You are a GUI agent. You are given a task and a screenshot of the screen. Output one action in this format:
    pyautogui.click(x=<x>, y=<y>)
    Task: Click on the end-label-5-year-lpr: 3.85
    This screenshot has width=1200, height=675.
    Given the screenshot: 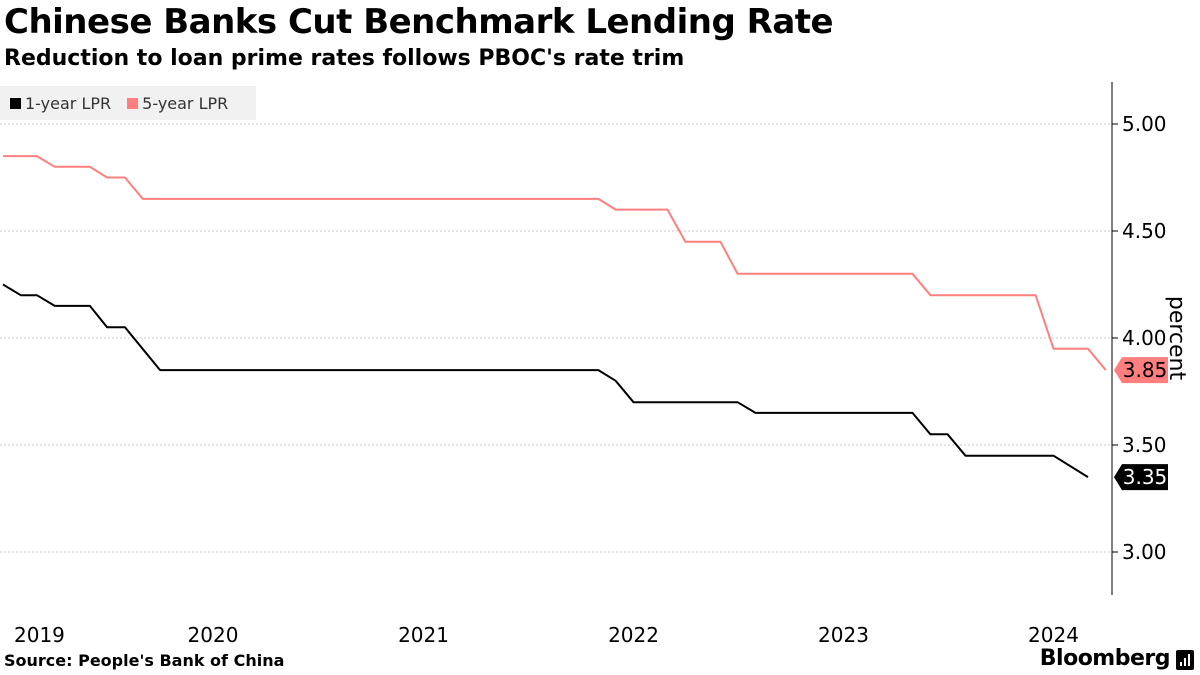 What is the action you would take?
    pyautogui.click(x=1145, y=370)
    